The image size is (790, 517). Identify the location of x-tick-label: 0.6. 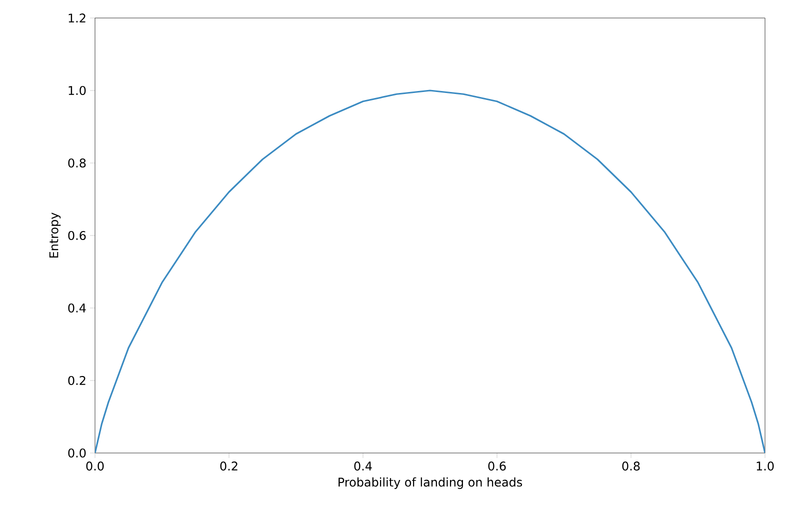
(497, 466).